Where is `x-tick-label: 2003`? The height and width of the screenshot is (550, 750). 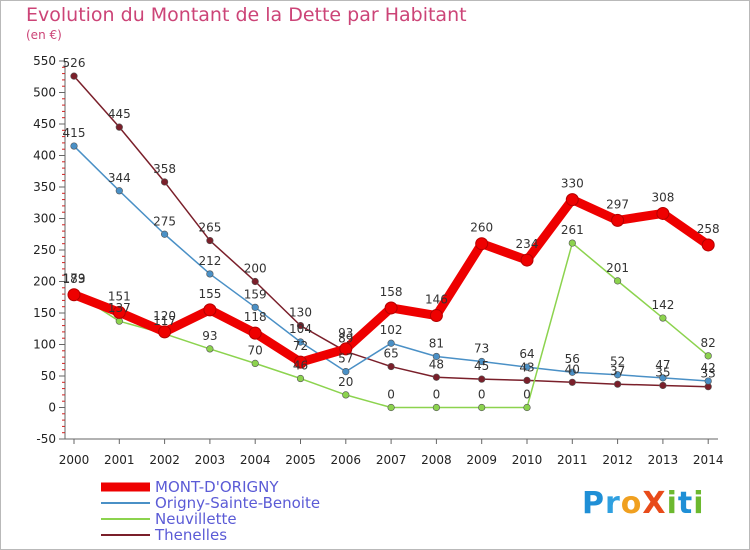 x-tick-label: 2003 is located at coordinates (210, 460).